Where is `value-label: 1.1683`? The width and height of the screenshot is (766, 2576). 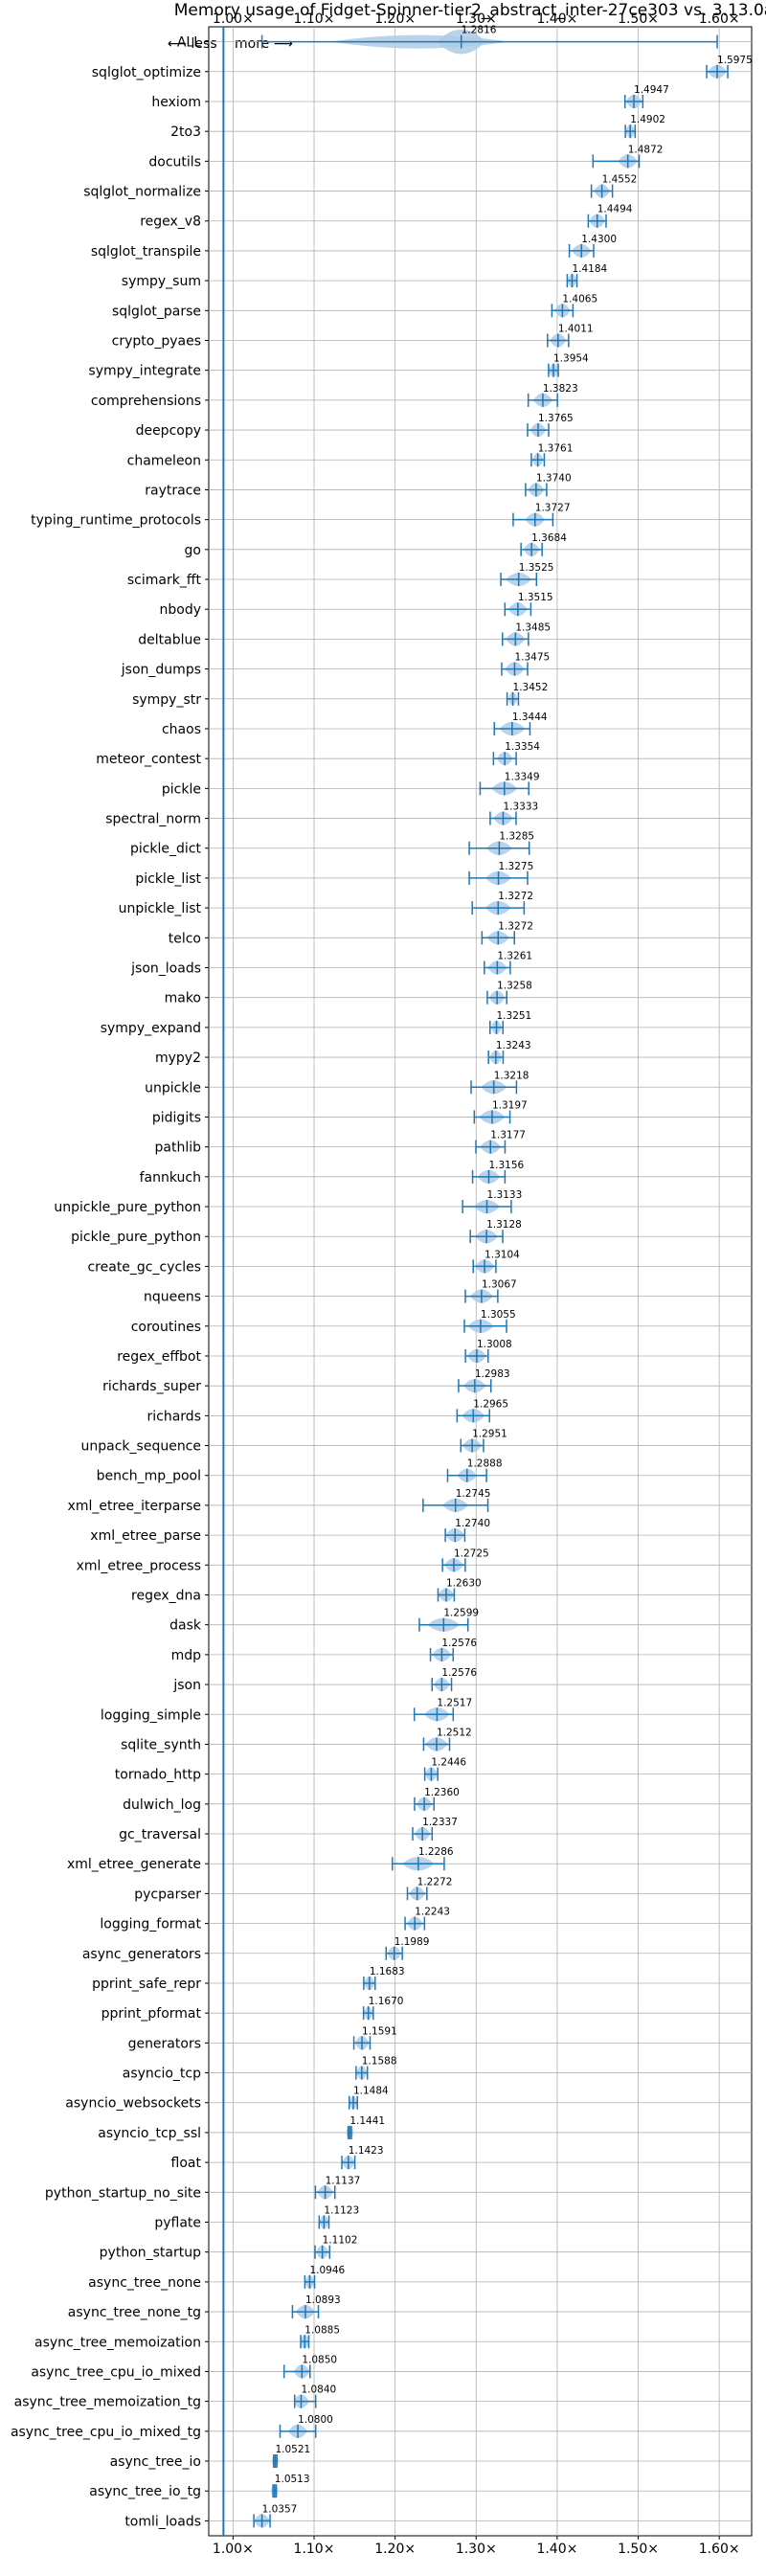
value-label: 1.1683 is located at coordinates (388, 1971).